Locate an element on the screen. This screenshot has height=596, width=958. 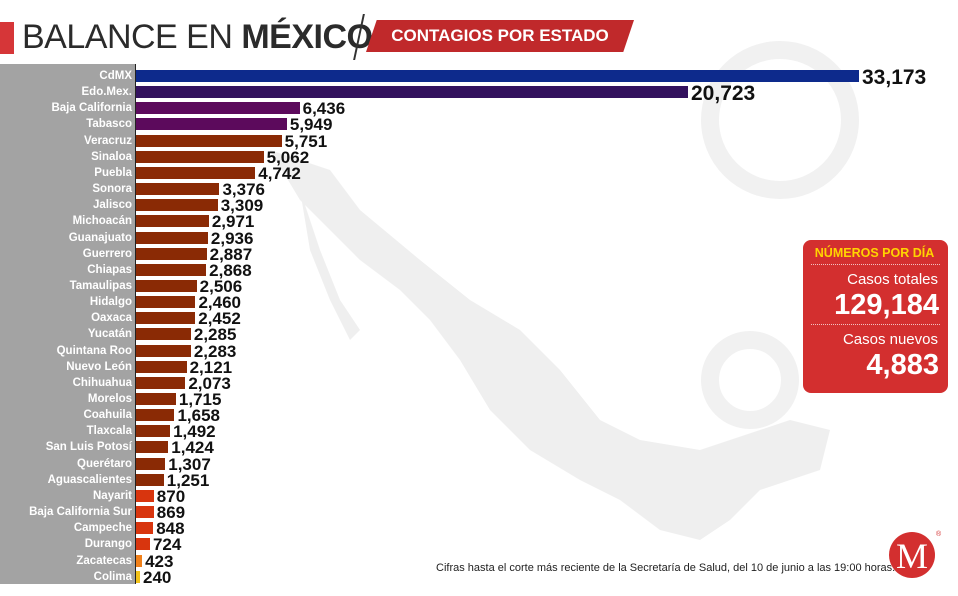
bar-value-label: 2,460 is located at coordinates (219, 303).